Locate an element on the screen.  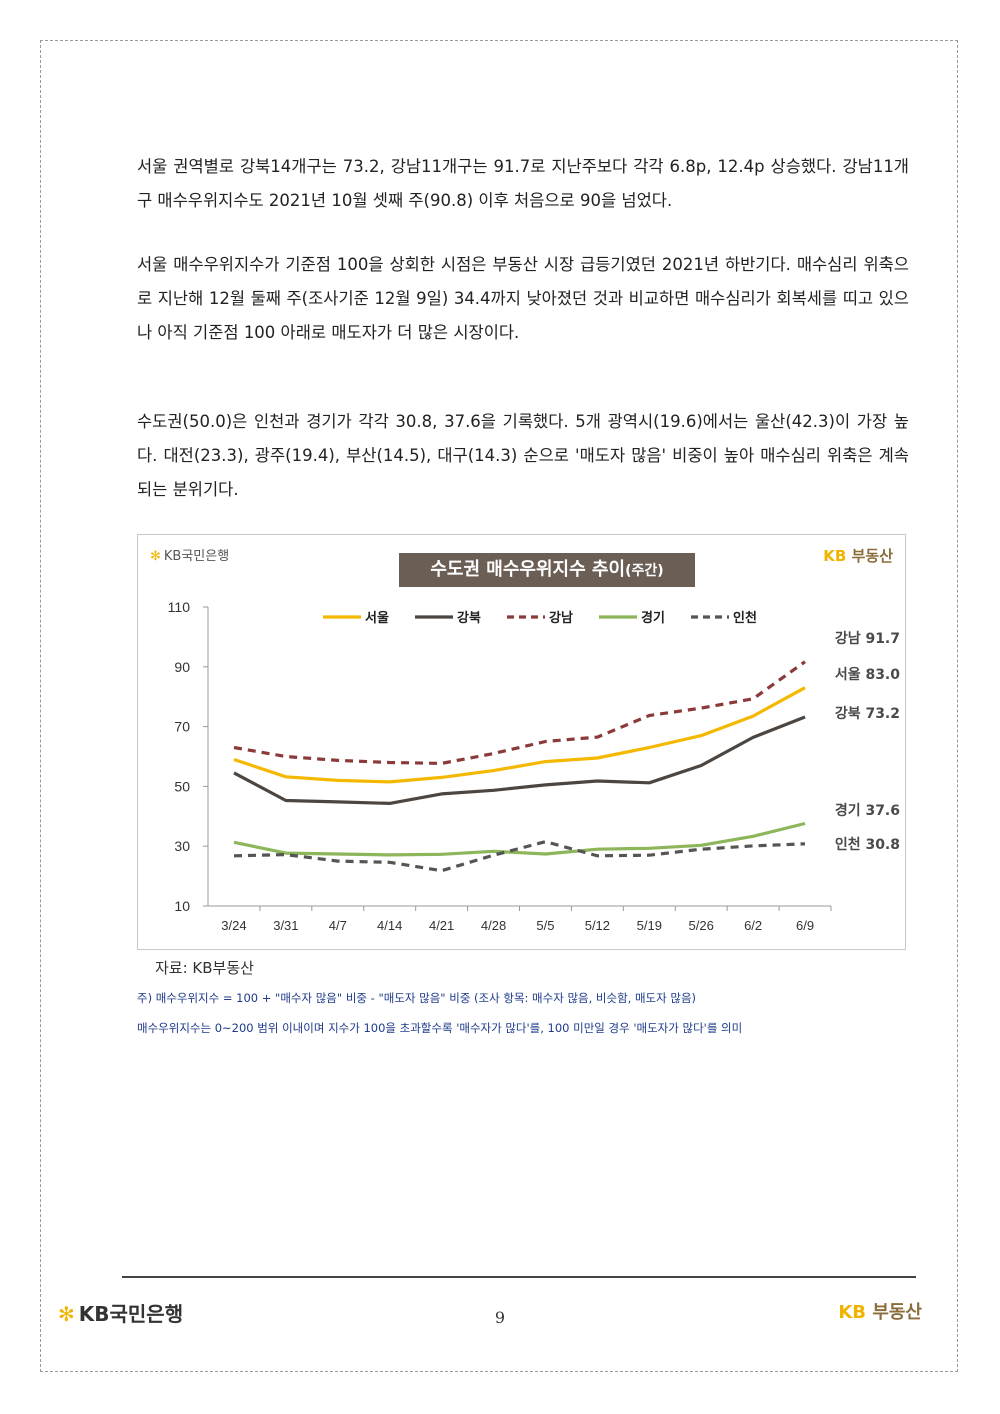
series-line-경기 is located at coordinates (519, 839).